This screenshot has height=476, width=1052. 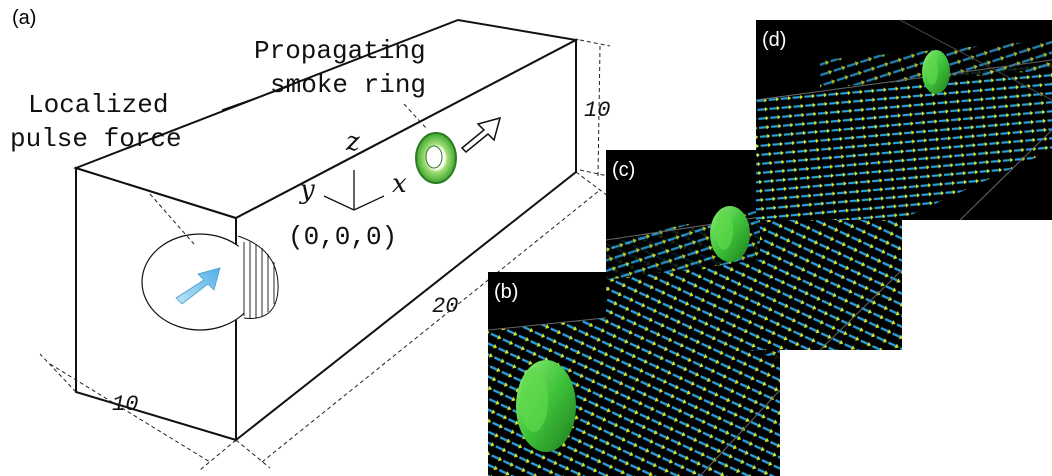 What do you see at coordinates (481, 135) in the screenshot?
I see `propagation-arrow-icon` at bounding box center [481, 135].